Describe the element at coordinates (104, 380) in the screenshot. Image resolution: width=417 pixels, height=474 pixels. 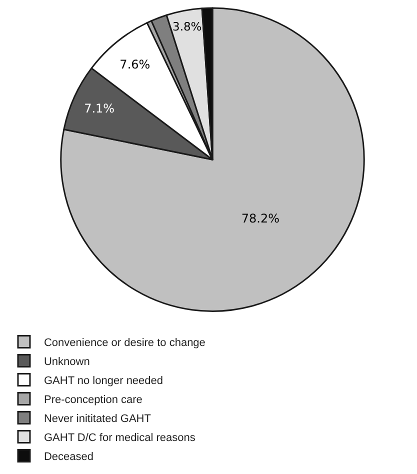
I see `legend-label: GAHT no longer needed` at that location.